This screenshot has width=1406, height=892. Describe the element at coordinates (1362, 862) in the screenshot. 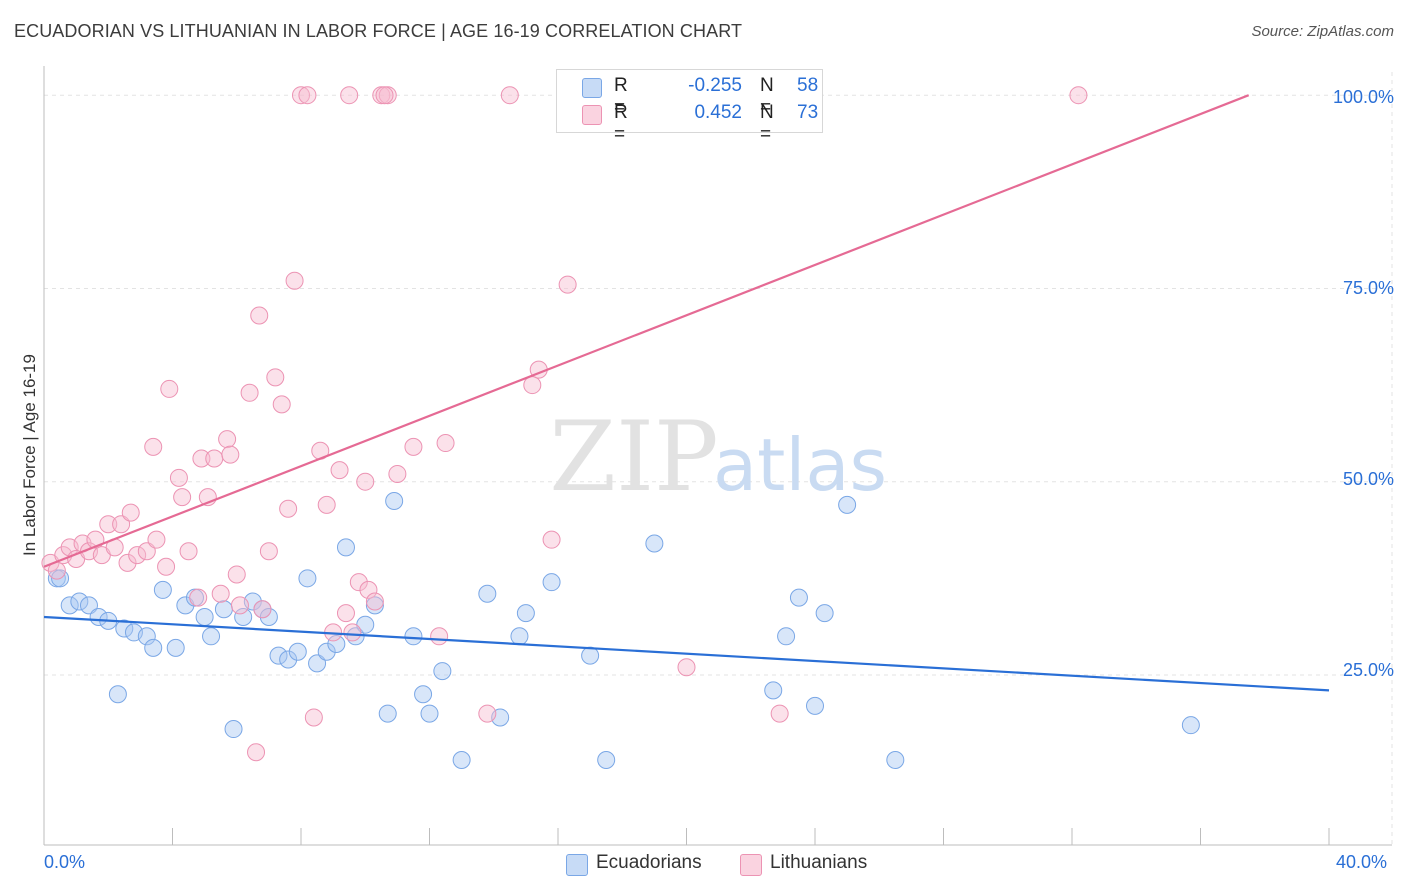

I see `x-tick-label-max: 40.0%` at that location.